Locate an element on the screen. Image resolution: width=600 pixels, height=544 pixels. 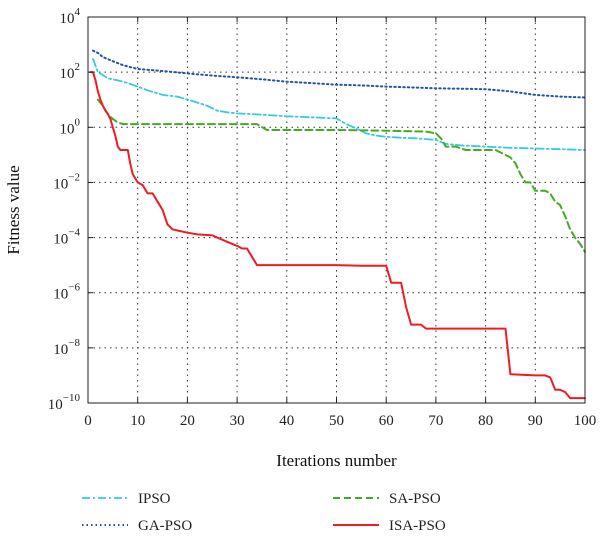
series-line-ipso is located at coordinates (339, 104).